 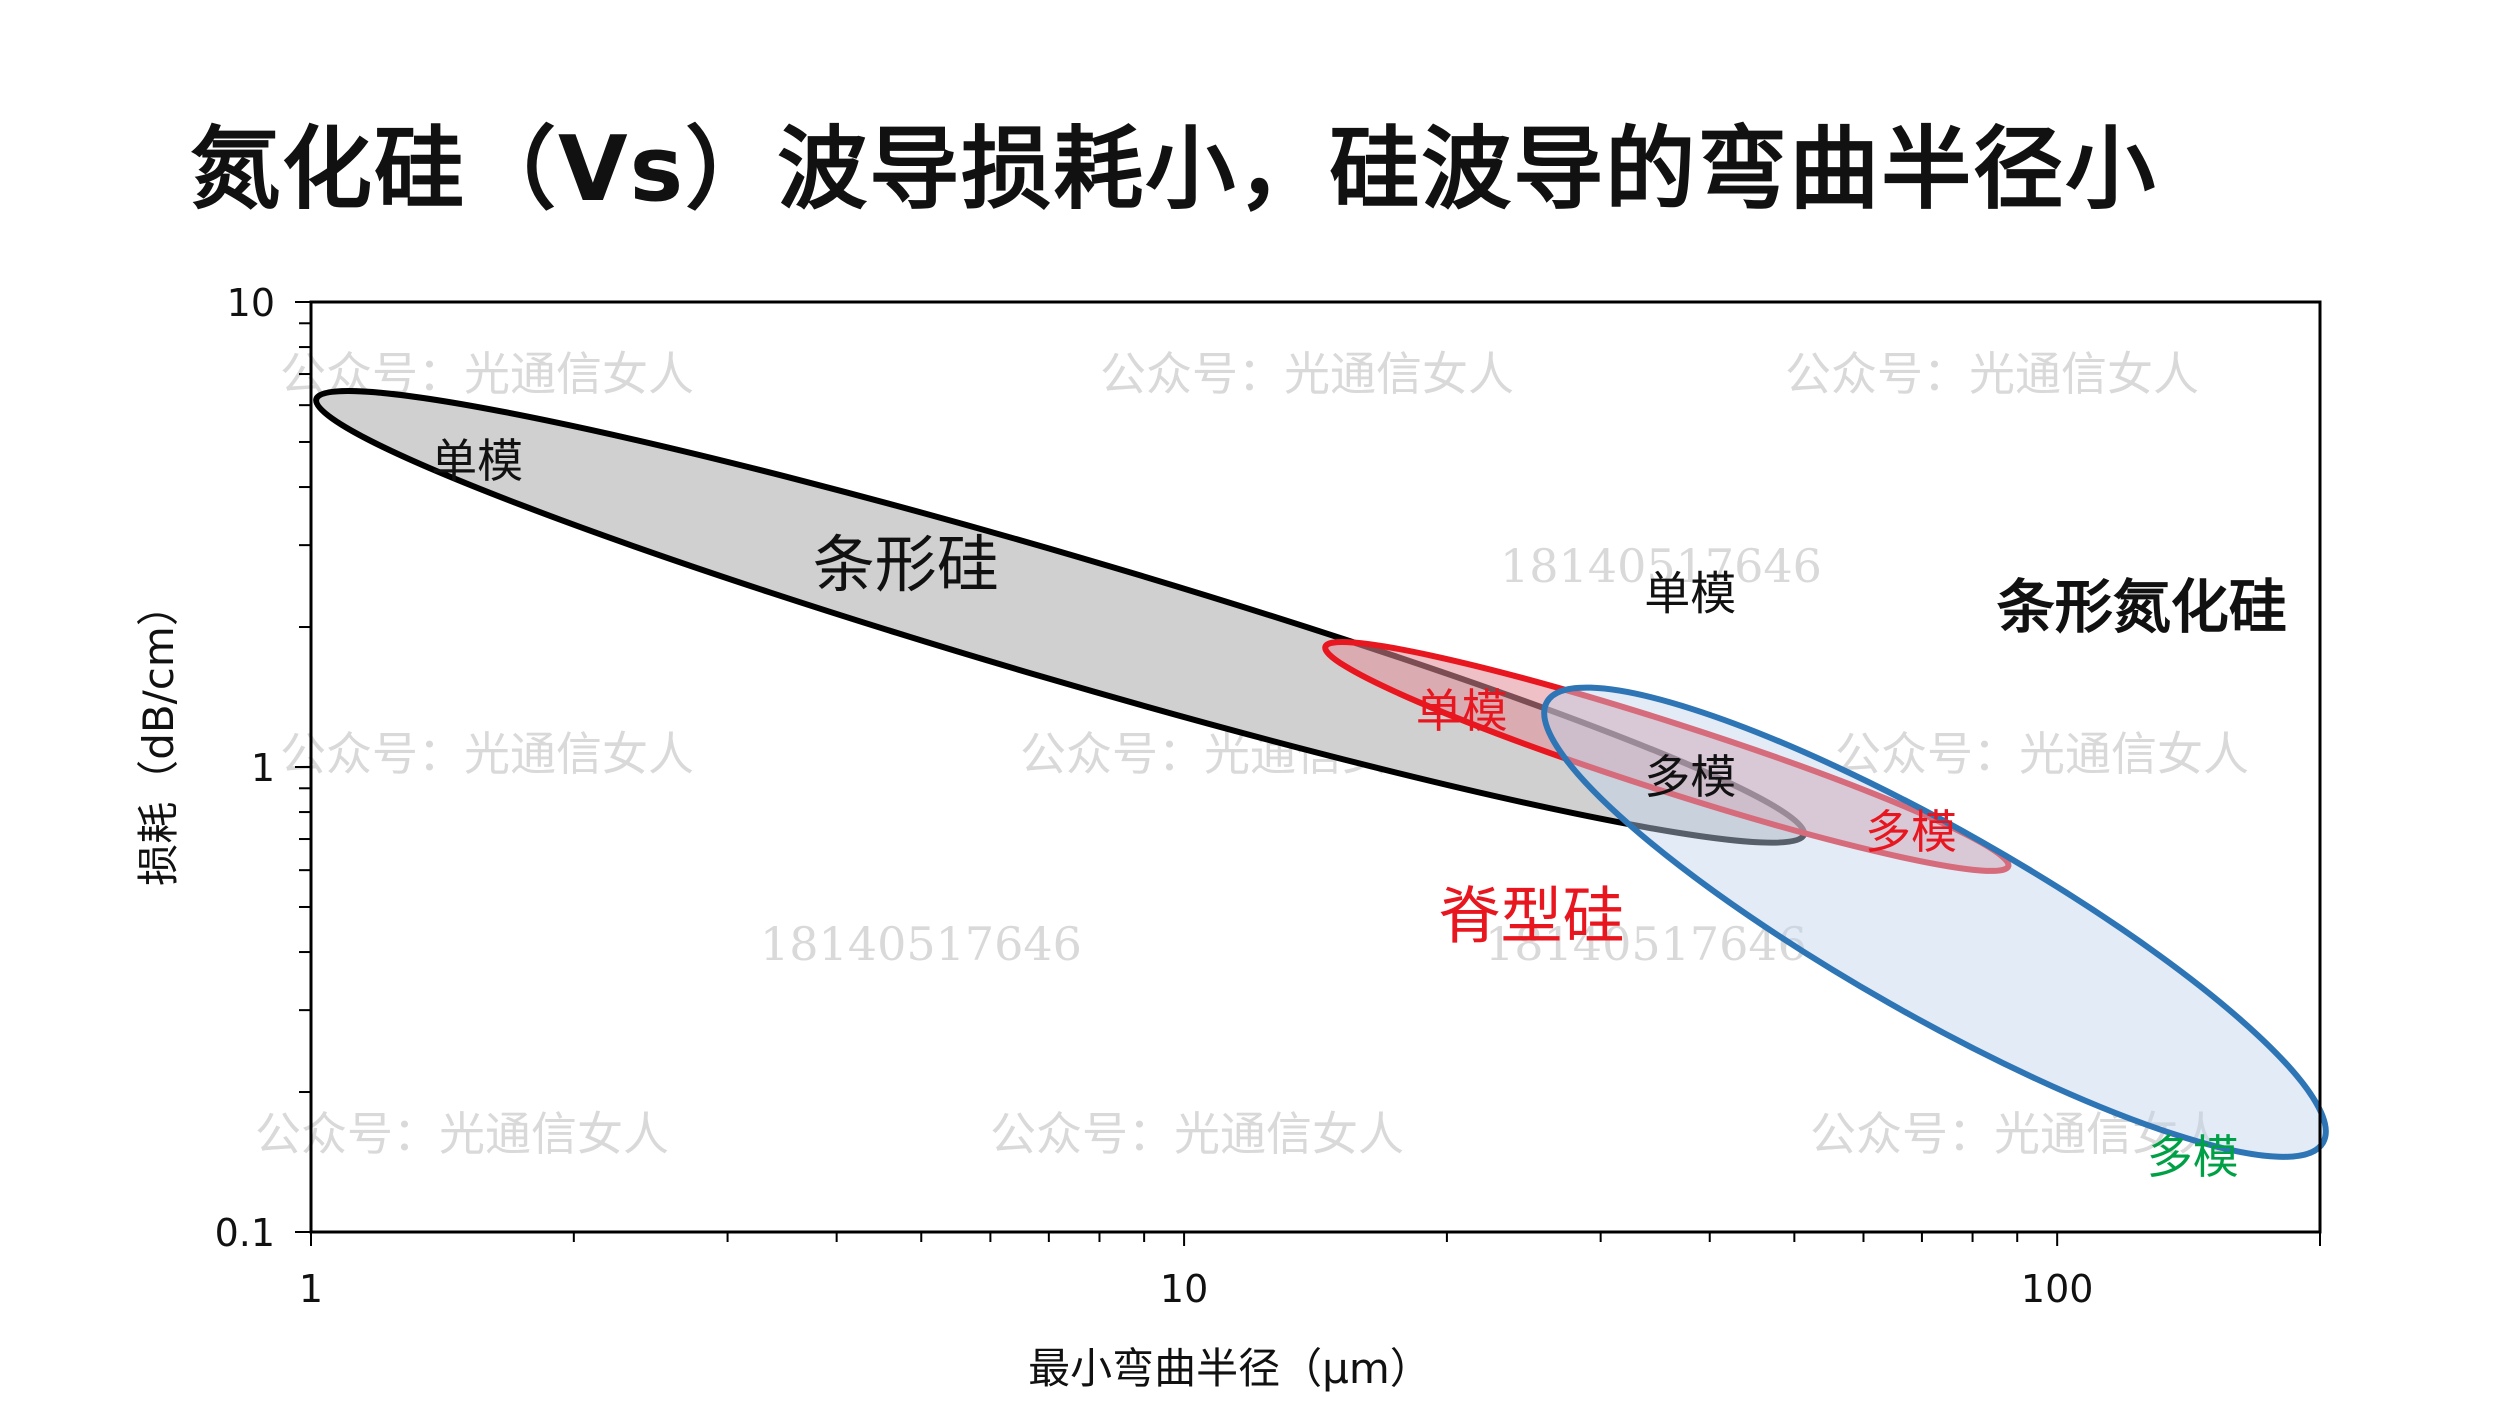 I want to click on x-axis-title: 最小弯曲半径（μm）, so click(x=1230, y=1368).